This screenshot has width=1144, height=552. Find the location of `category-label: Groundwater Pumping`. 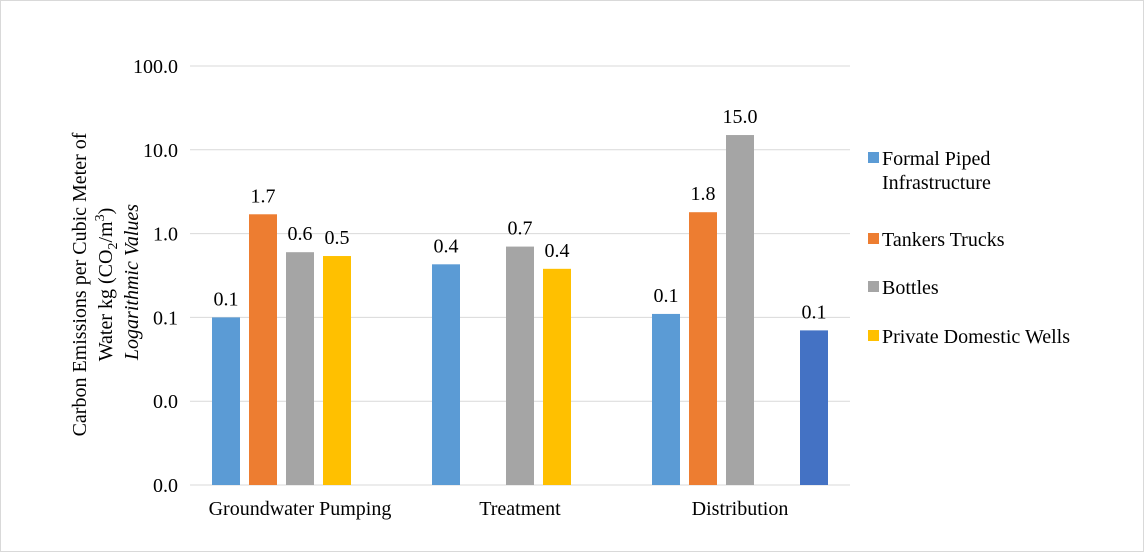

category-label: Groundwater Pumping is located at coordinates (300, 509).